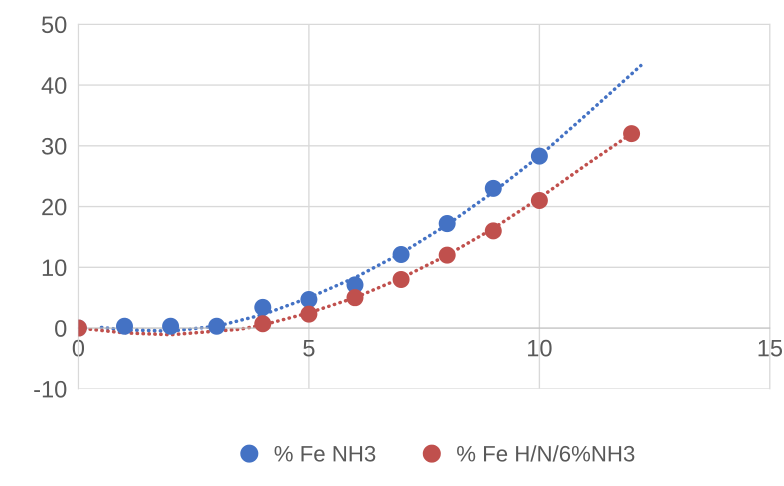 The height and width of the screenshot is (486, 784). What do you see at coordinates (325, 454) in the screenshot?
I see `legend-label: % Fe NH3` at bounding box center [325, 454].